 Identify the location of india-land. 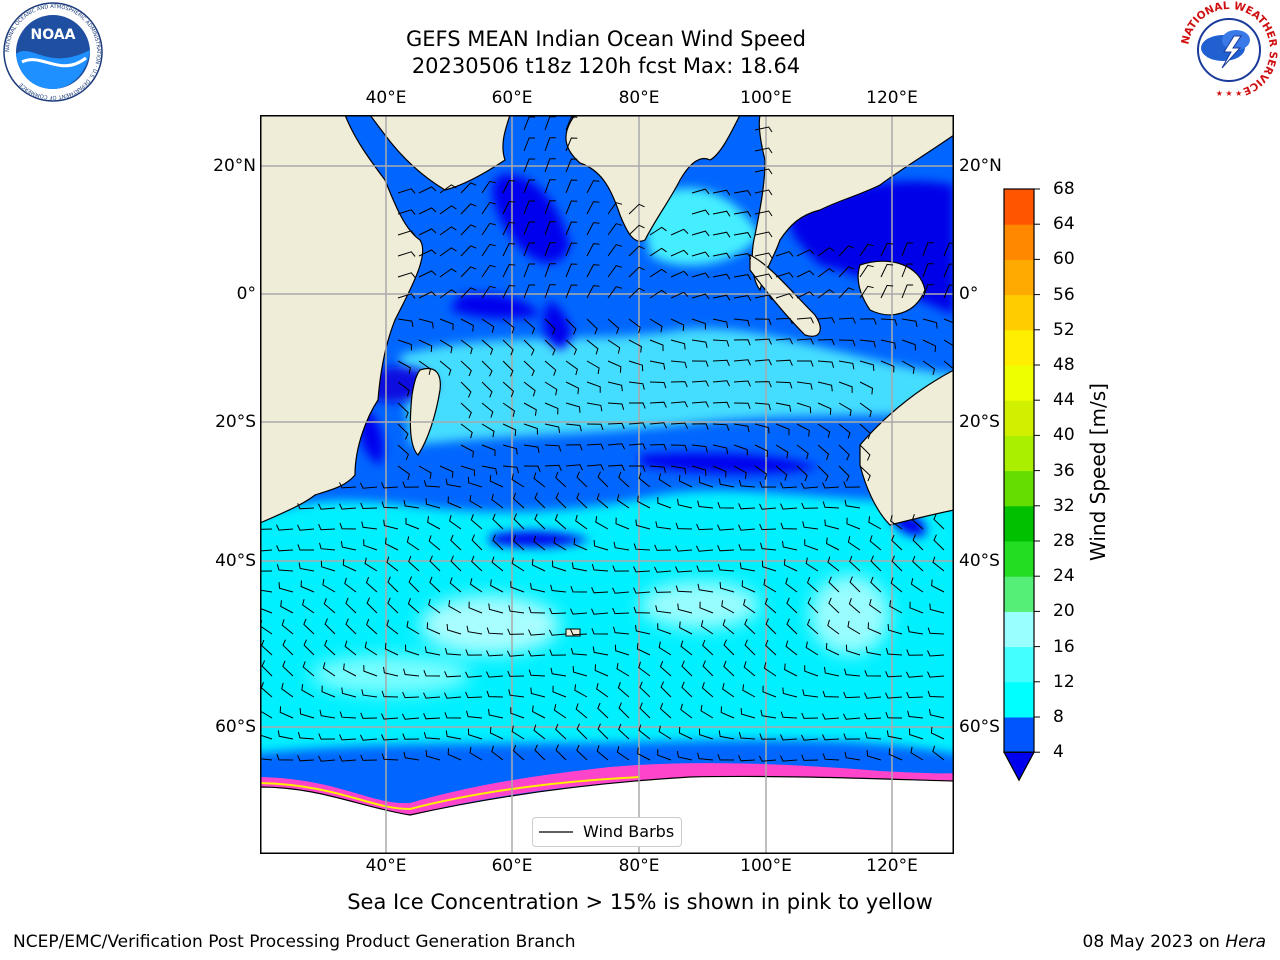
(653, 178).